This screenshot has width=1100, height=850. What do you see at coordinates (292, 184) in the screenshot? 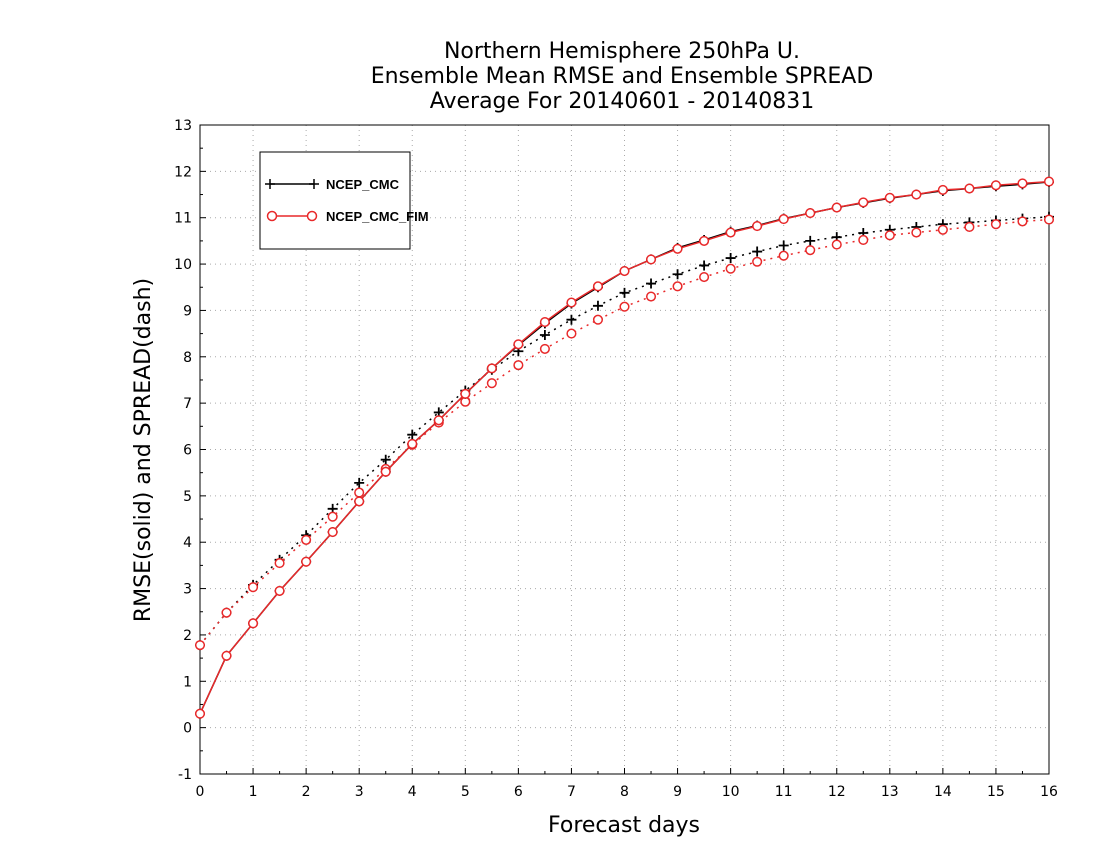
I see `legend-marker-plus-icon` at bounding box center [292, 184].